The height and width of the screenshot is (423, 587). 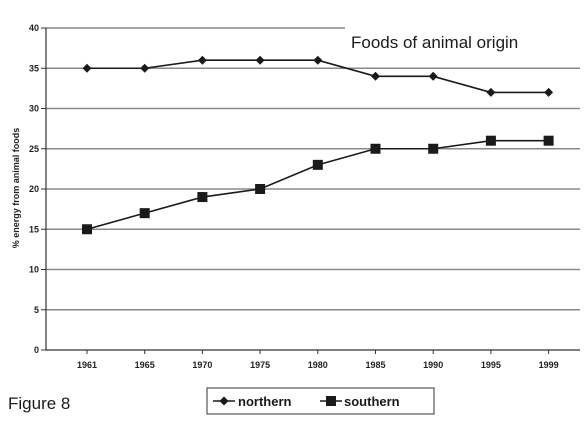 I want to click on y-tick-label: 40, so click(x=34, y=28).